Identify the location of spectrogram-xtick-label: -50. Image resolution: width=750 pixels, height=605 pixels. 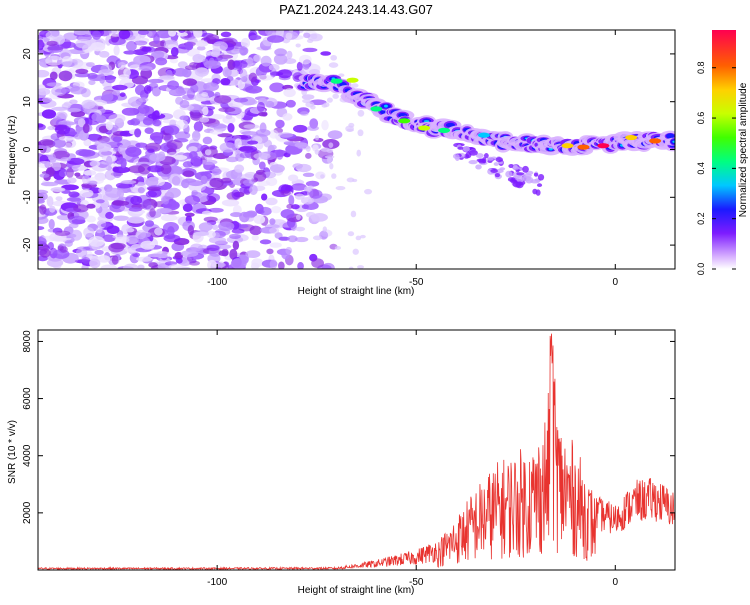
(416, 282).